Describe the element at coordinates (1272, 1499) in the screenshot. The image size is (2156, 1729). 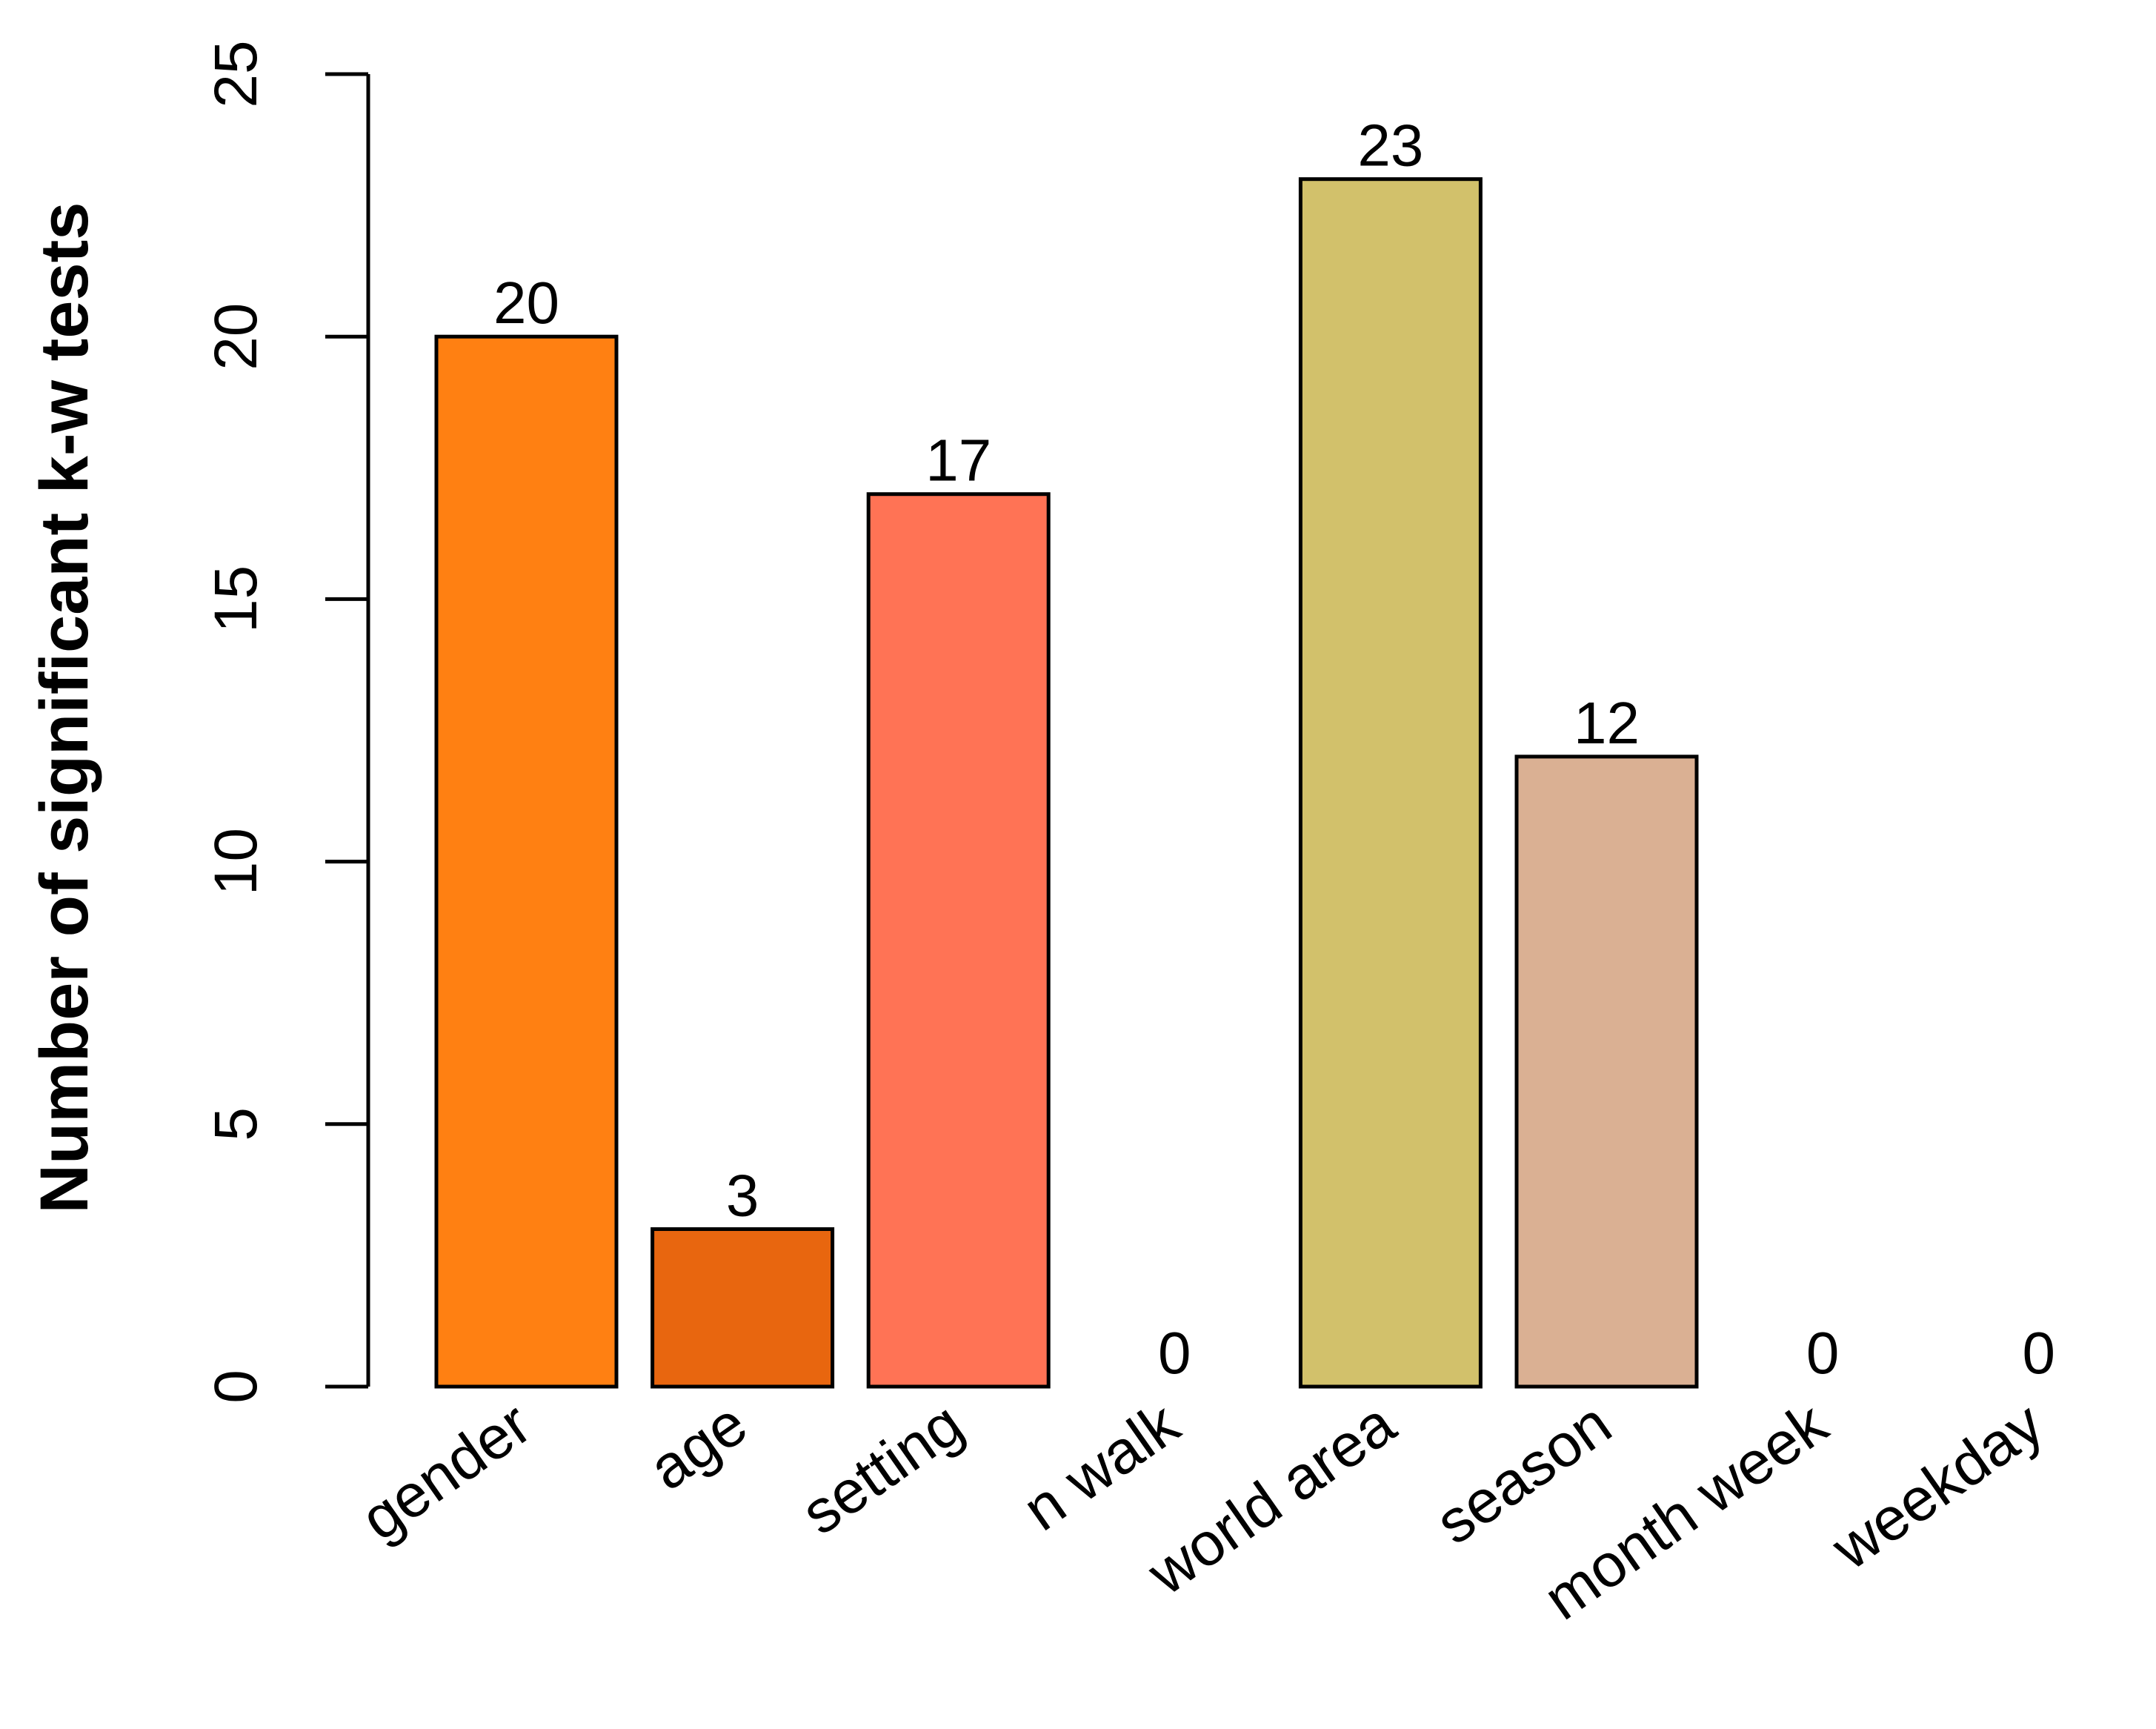
I see `x-tick-label: world area` at that location.